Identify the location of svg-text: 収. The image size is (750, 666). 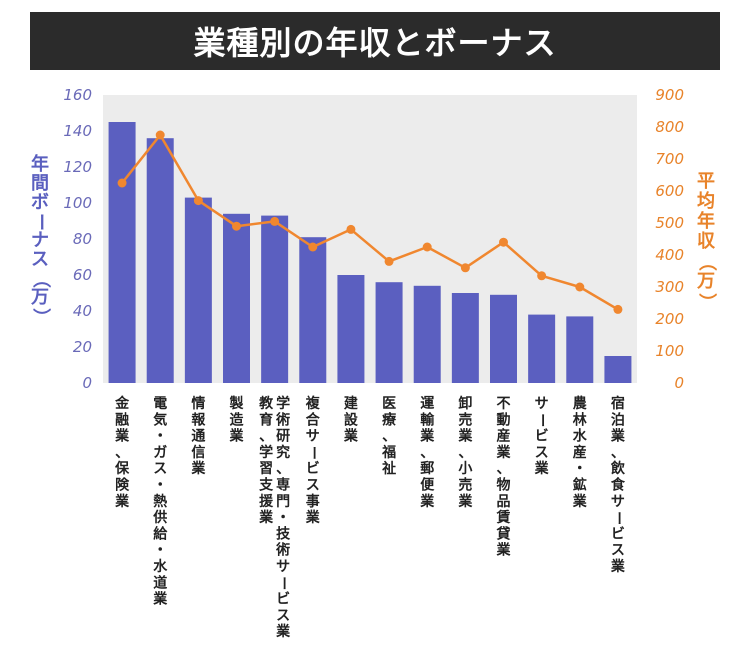
(706, 241).